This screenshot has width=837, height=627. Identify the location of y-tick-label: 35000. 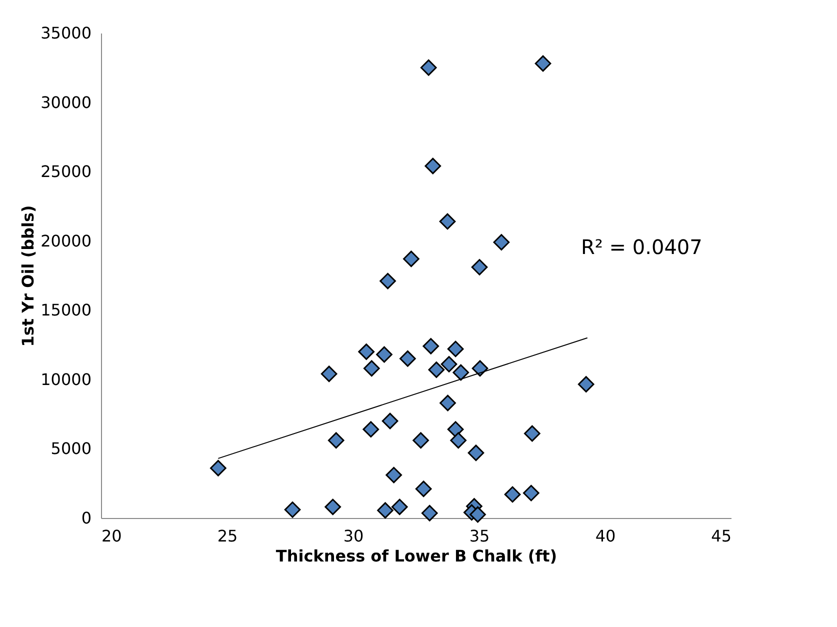
(66, 33).